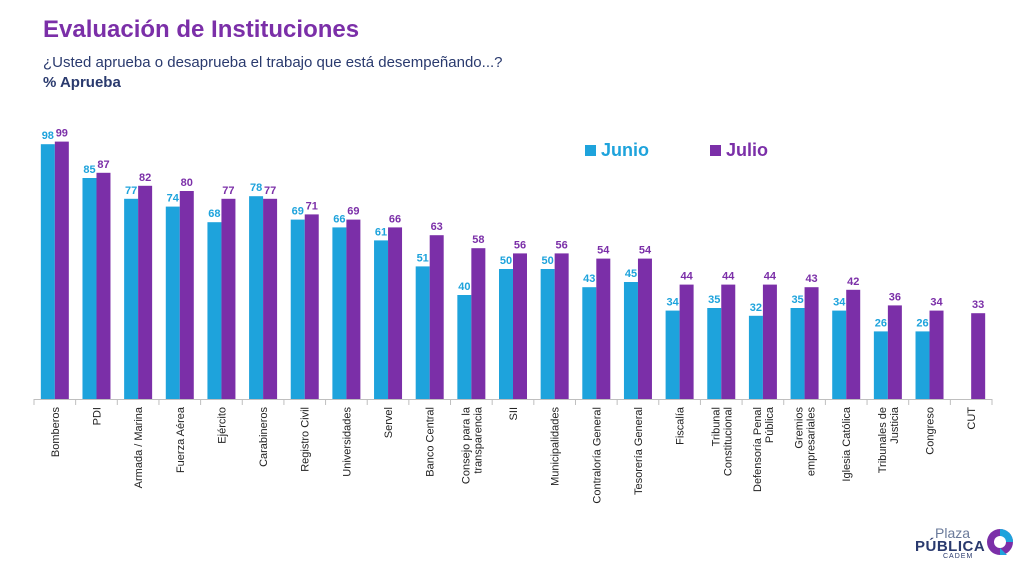  I want to click on category-label: Fuerza Aérea, so click(181, 439).